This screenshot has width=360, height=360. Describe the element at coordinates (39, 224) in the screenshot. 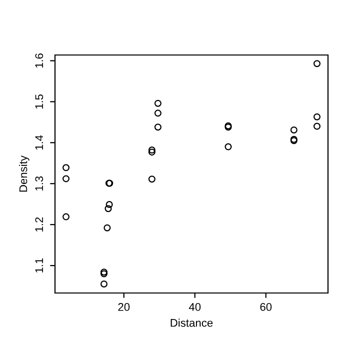

I see `y-tick-label: 1.2` at that location.